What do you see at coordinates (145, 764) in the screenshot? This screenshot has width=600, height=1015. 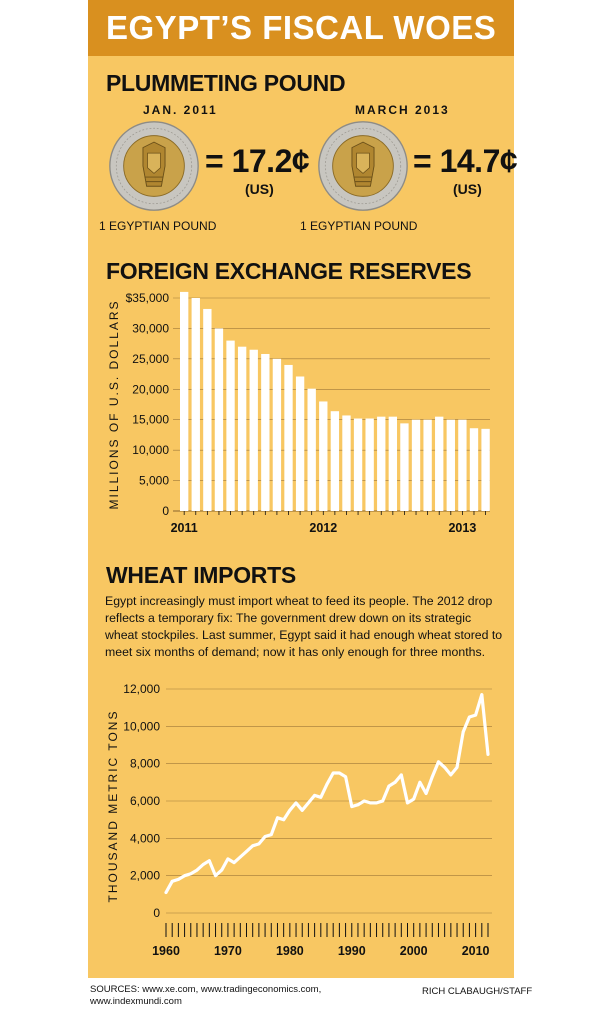 I see `wheat-y-tick-label: 8,000` at bounding box center [145, 764].